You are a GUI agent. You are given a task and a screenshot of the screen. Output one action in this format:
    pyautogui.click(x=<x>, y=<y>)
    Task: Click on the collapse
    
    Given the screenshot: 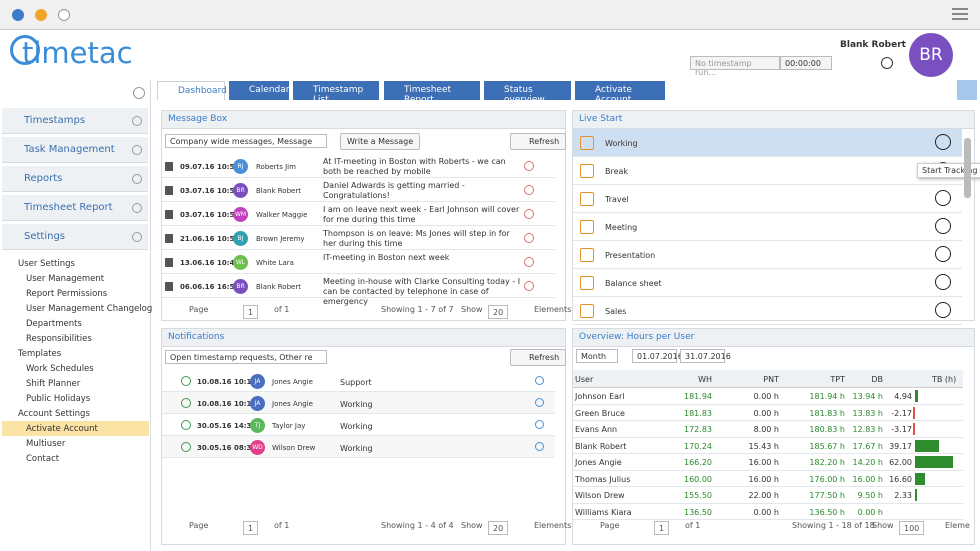 What is the action you would take?
    pyautogui.click(x=139, y=93)
    